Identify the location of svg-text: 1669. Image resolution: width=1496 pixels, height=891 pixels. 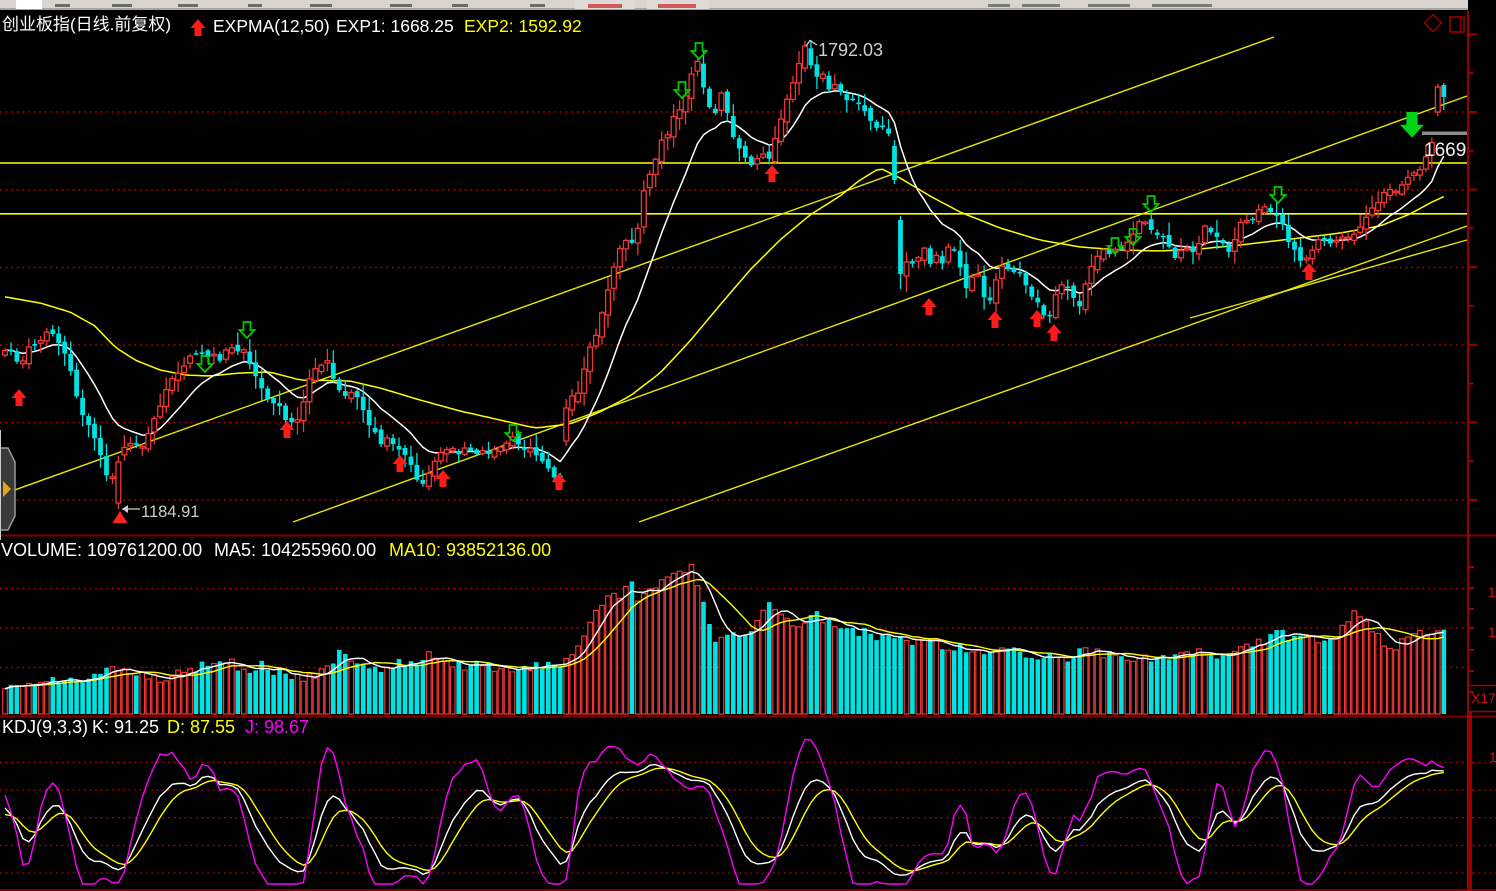
(1445, 150).